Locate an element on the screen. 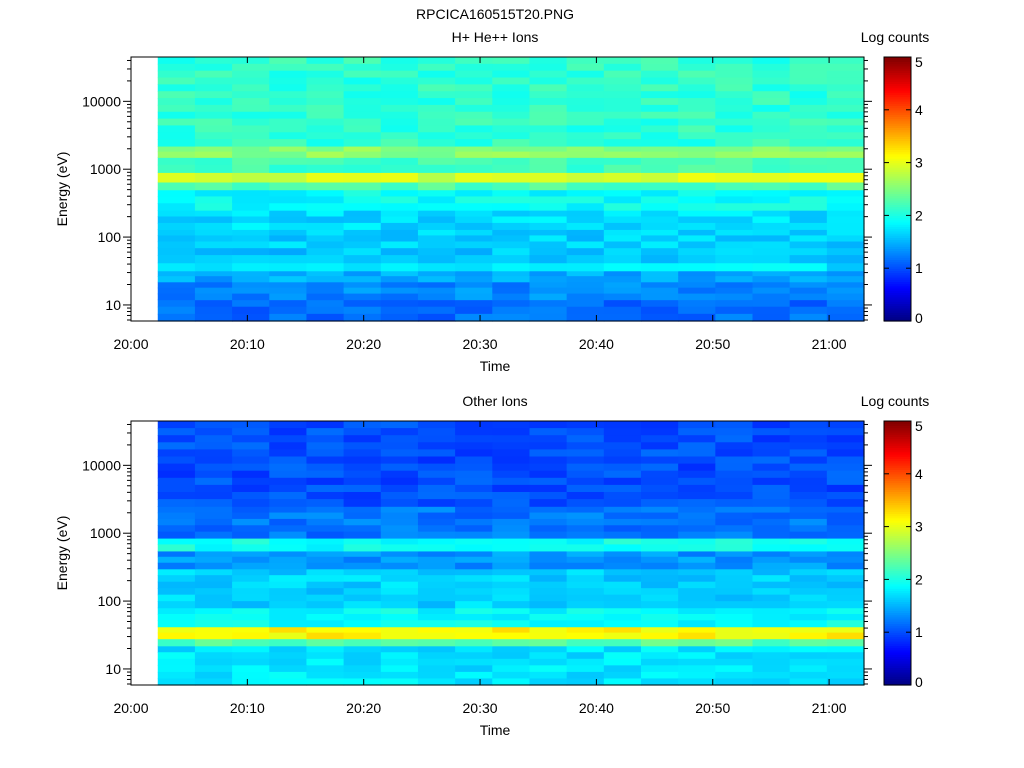 Image resolution: width=1024 pixels, height=768 pixels. x-tick-label: 20:20 is located at coordinates (363, 708).